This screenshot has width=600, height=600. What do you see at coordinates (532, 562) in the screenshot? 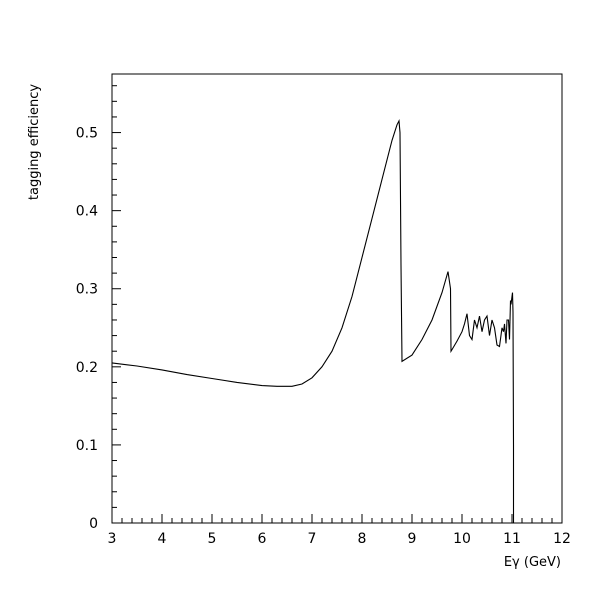
I see `x-axis-title: Eγ (GeV)` at bounding box center [532, 562].